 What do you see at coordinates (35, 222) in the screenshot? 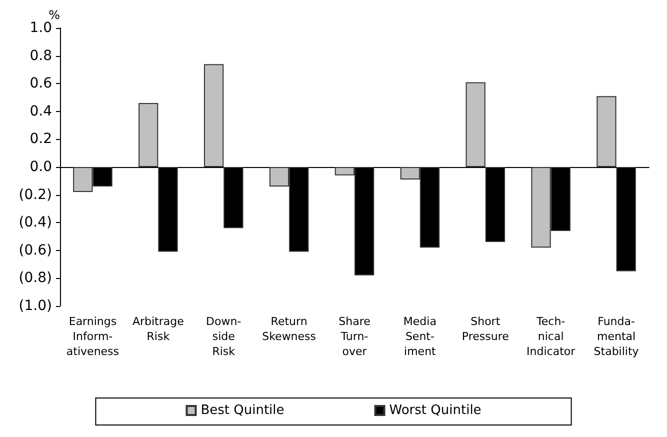
I see `y-tick-label: (0.4)` at bounding box center [35, 222].